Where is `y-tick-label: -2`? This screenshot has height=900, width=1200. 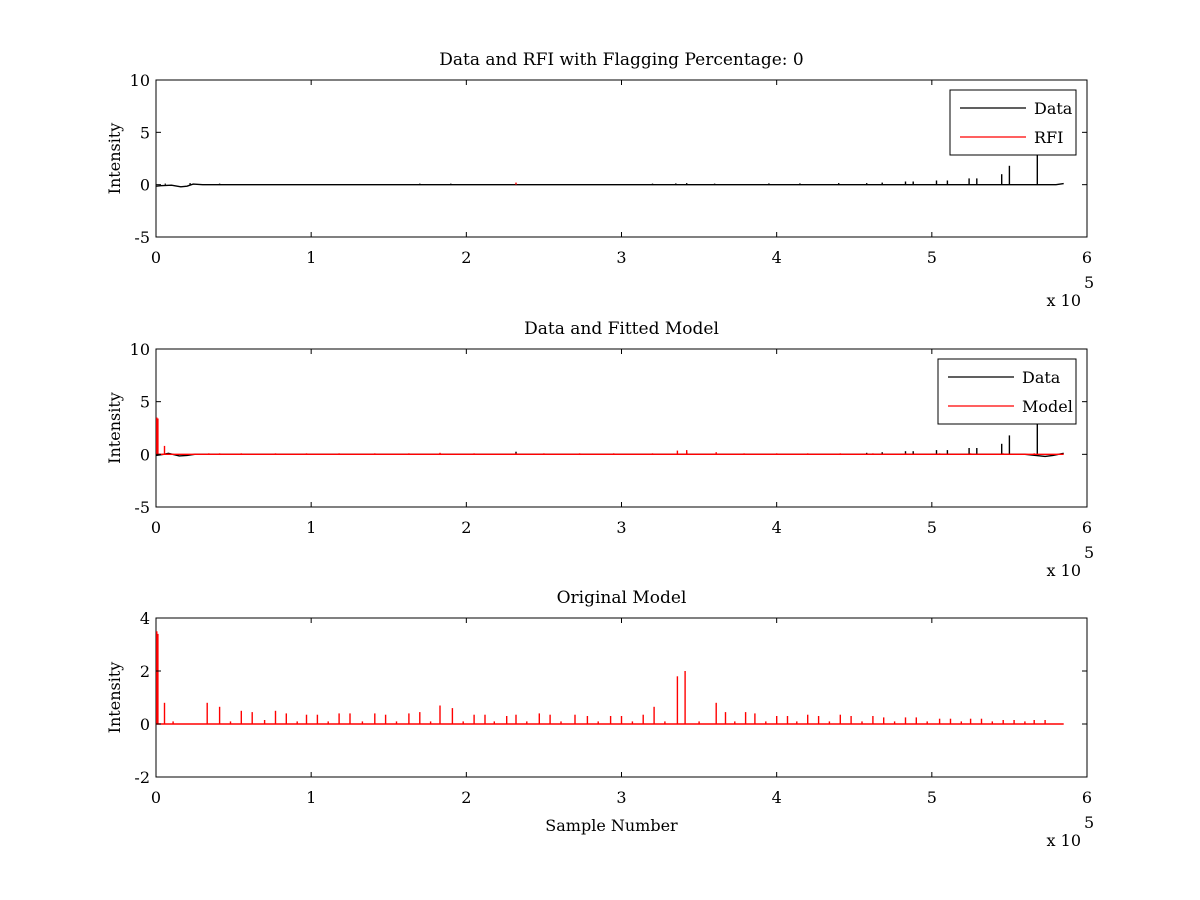 y-tick-label: -2 is located at coordinates (142, 777).